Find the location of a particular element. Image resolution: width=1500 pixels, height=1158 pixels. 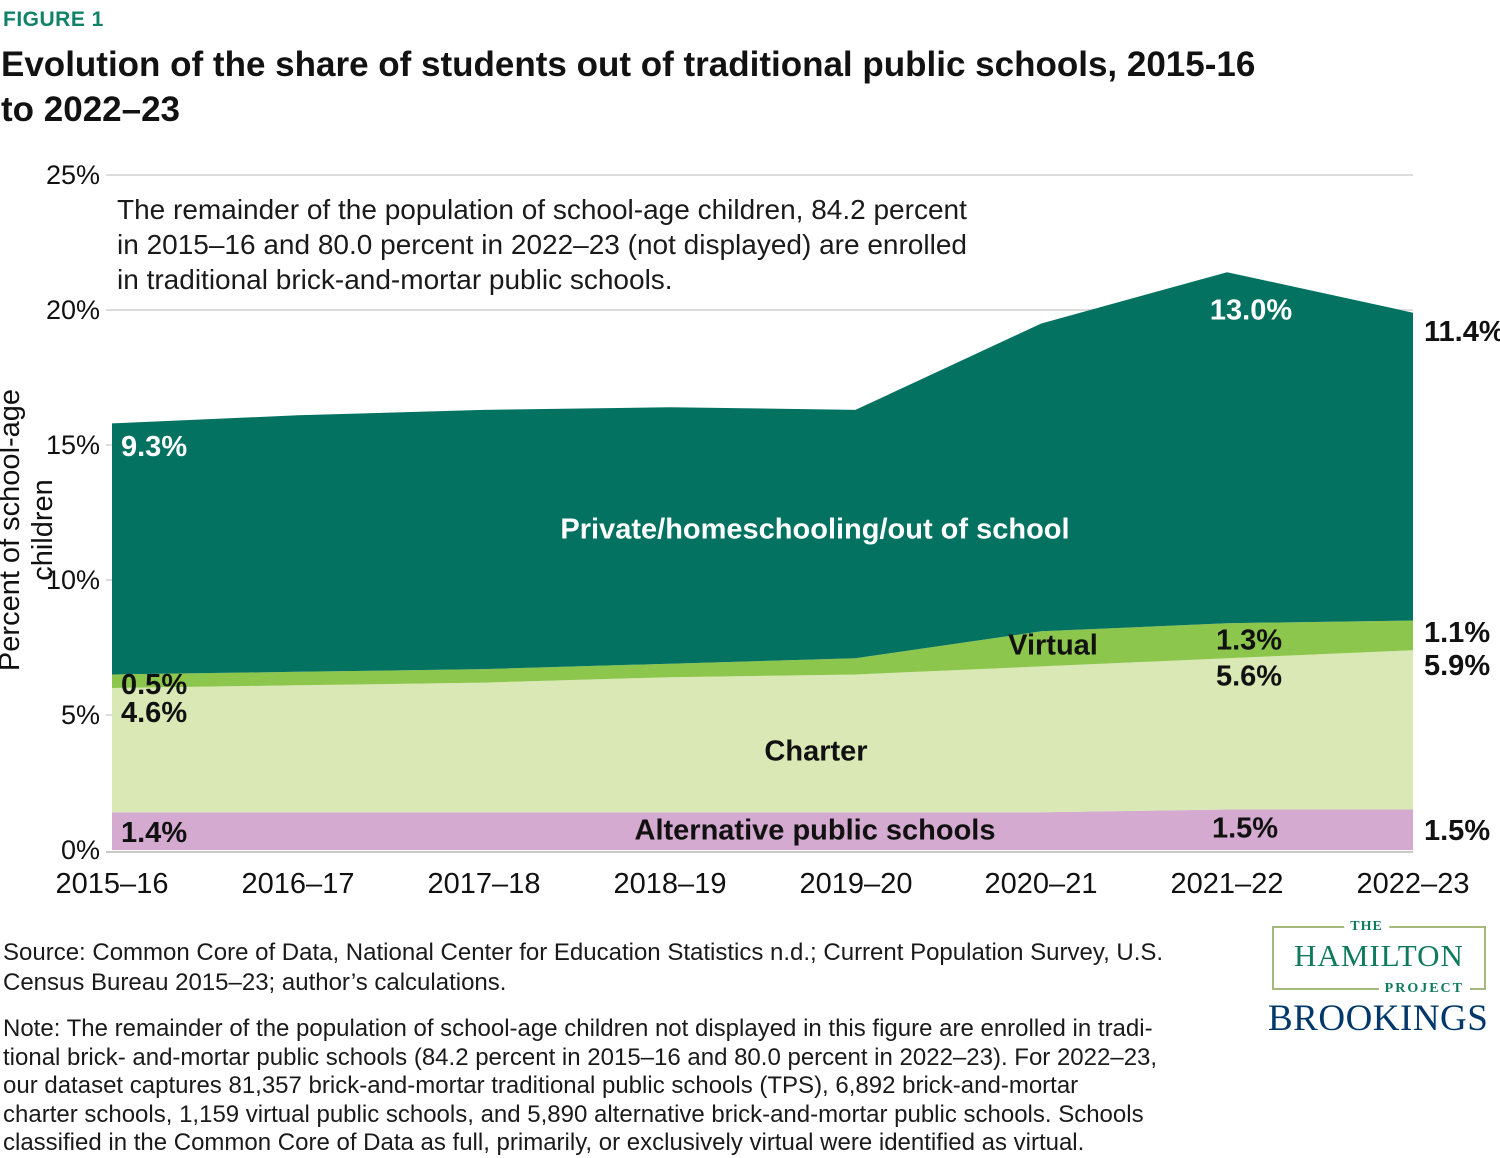

x-tick-2015-16: 2015–16 is located at coordinates (112, 884).